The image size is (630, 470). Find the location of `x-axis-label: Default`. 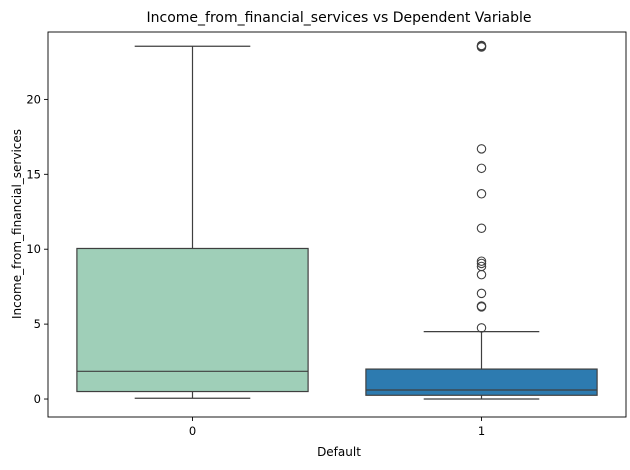

x-axis-label: Default is located at coordinates (339, 452).